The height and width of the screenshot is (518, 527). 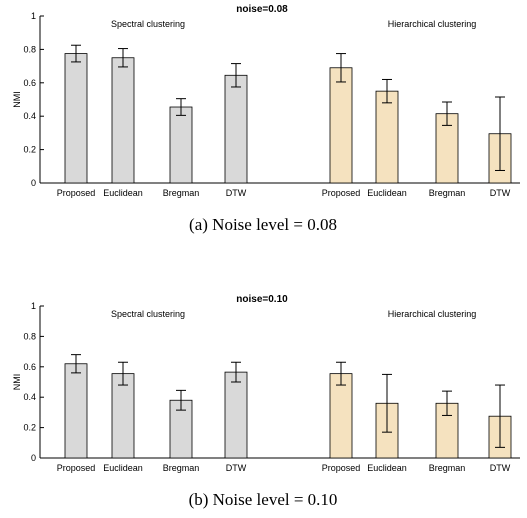 I want to click on chart-title: noise=0.10, so click(x=262, y=299).